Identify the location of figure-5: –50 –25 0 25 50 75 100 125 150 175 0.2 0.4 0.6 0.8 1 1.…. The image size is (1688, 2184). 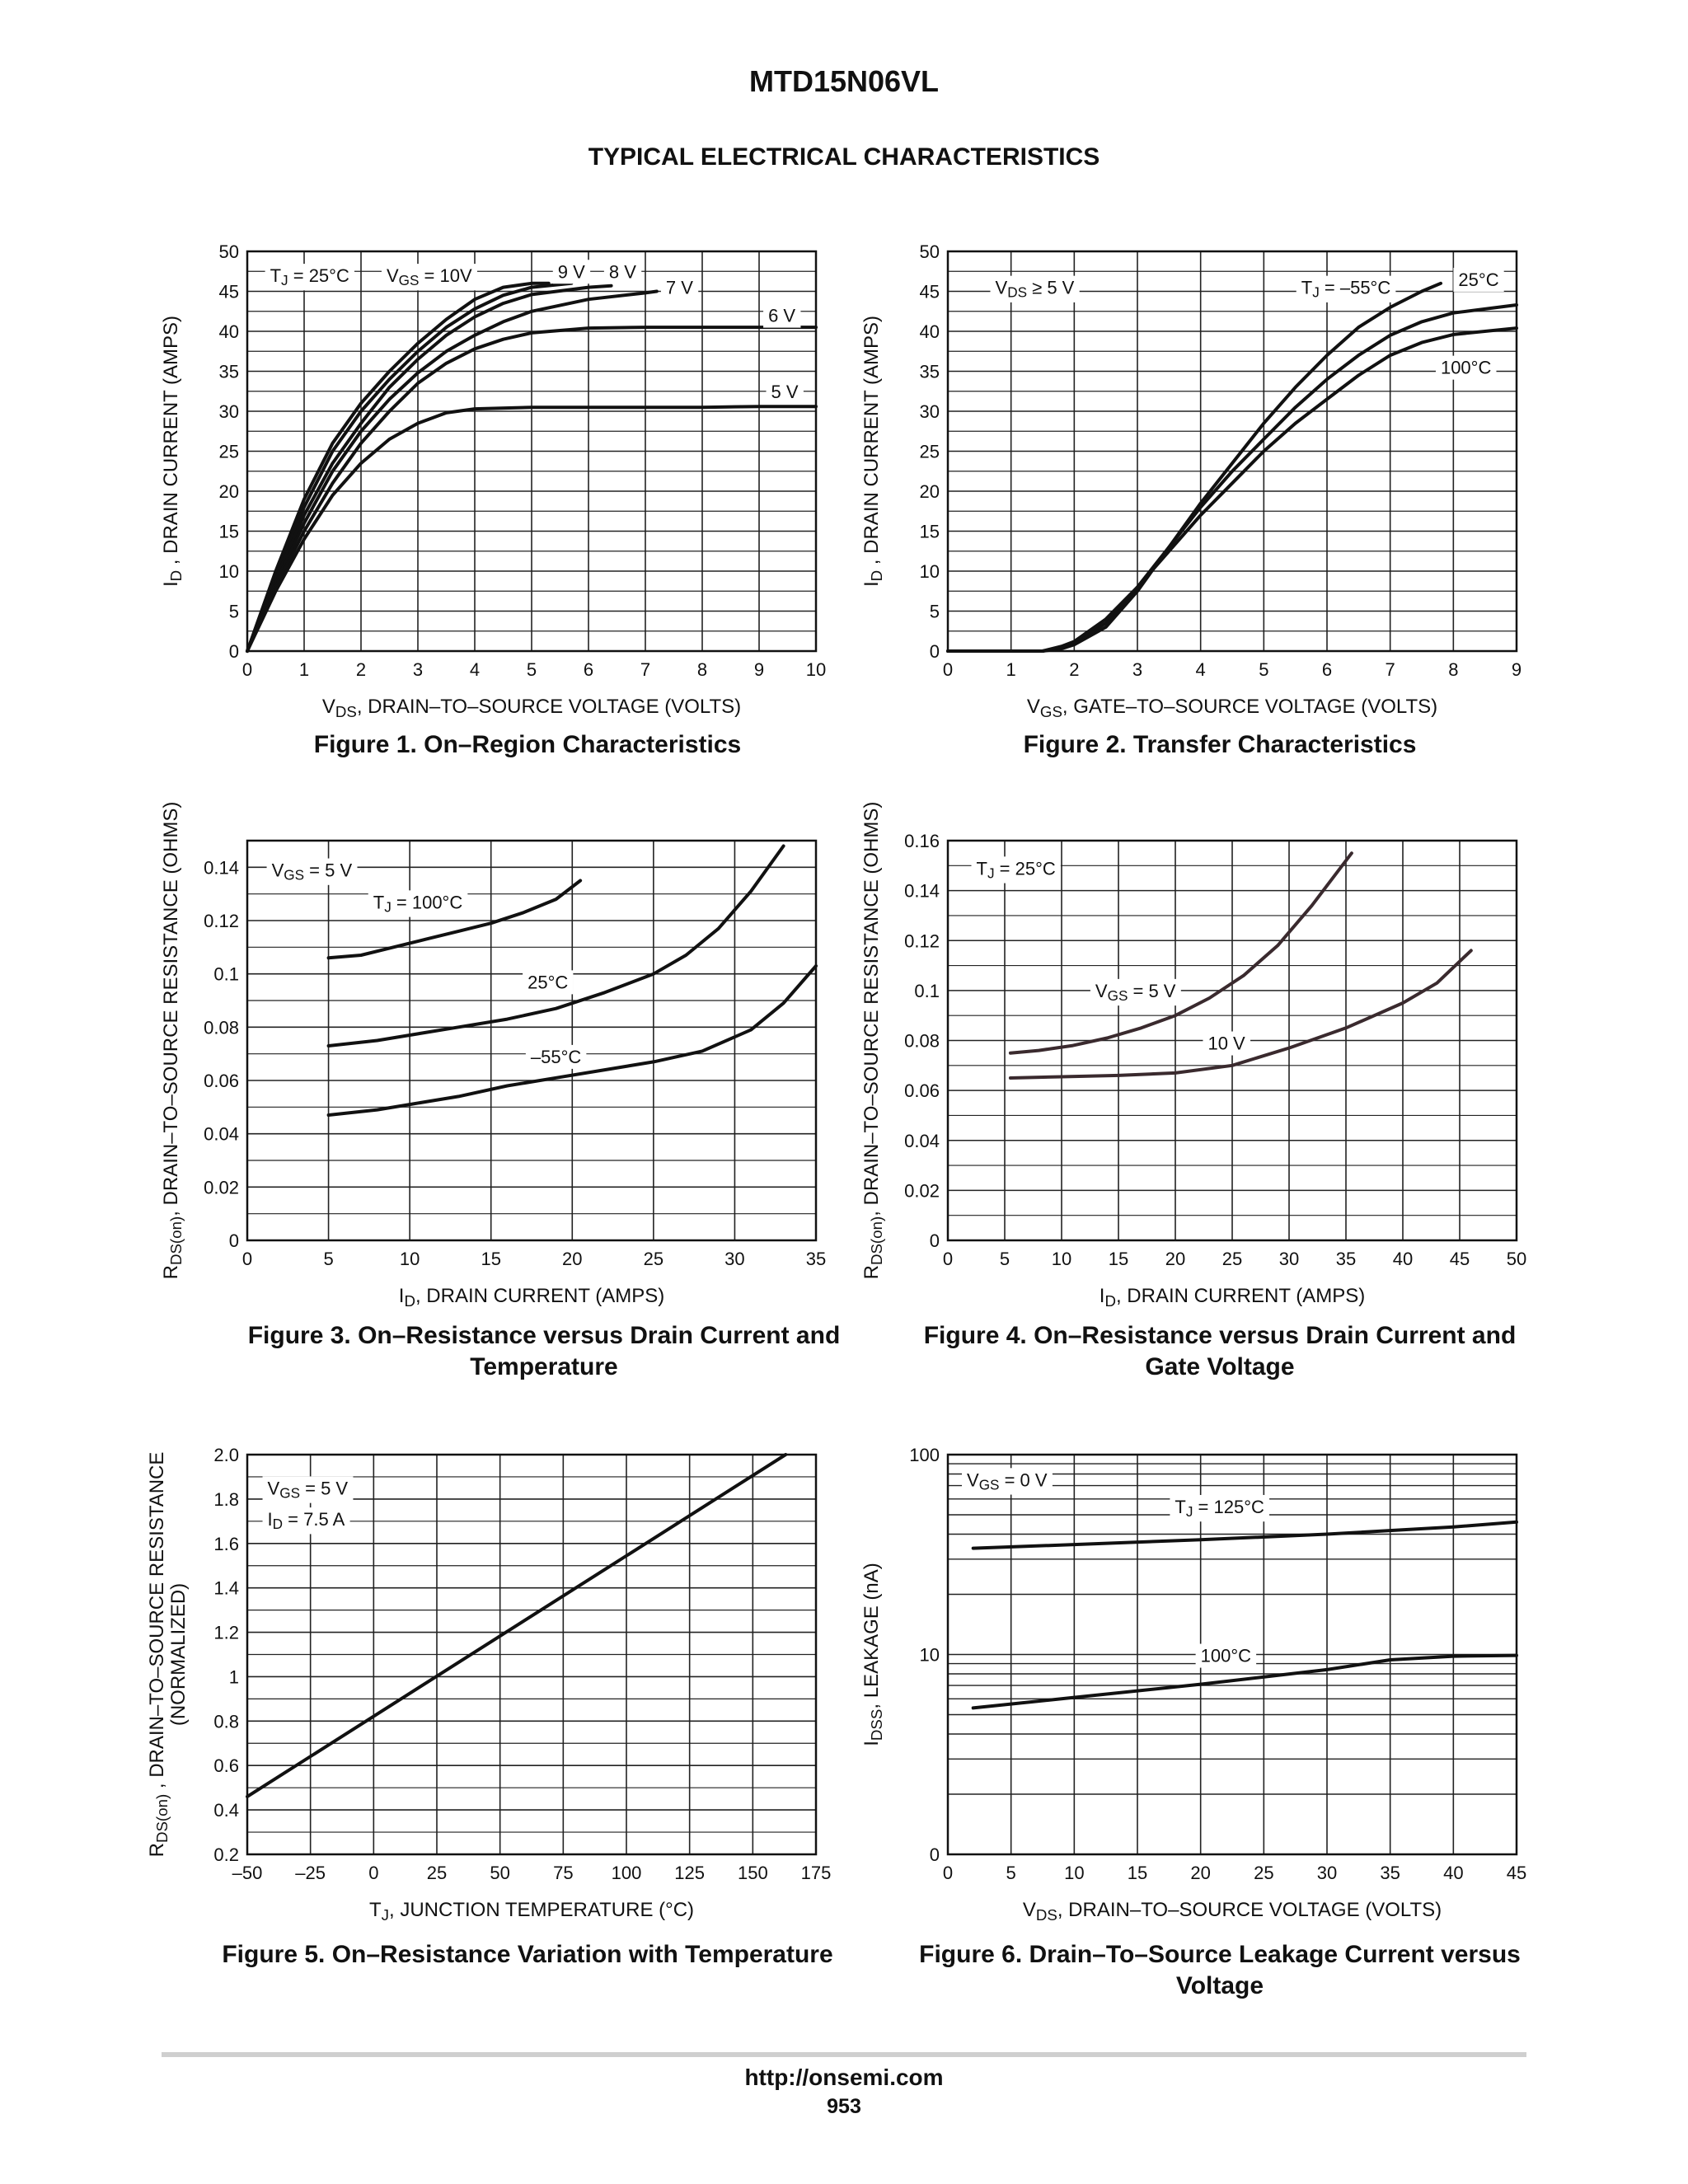
(511, 1689).